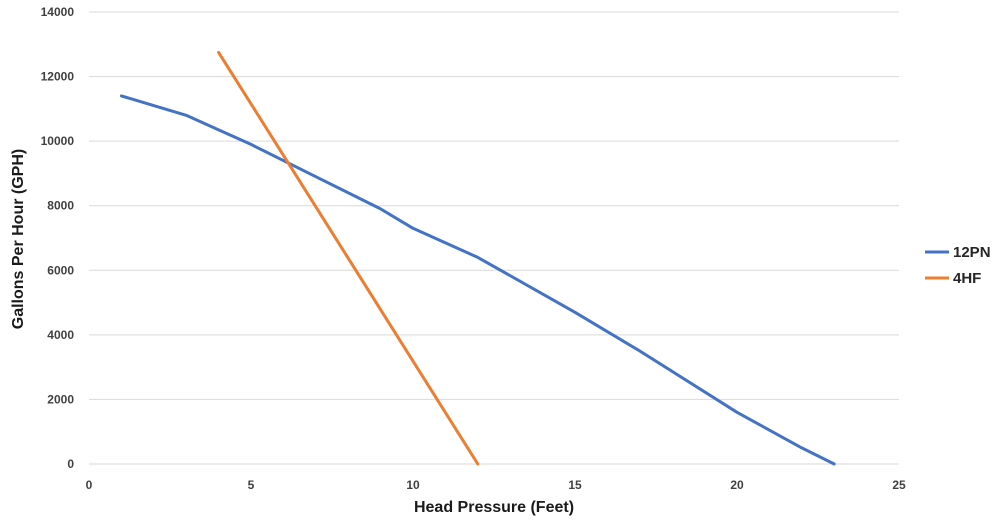 The width and height of the screenshot is (1004, 526). Describe the element at coordinates (58, 141) in the screenshot. I see `y-tick-label: 10000` at that location.